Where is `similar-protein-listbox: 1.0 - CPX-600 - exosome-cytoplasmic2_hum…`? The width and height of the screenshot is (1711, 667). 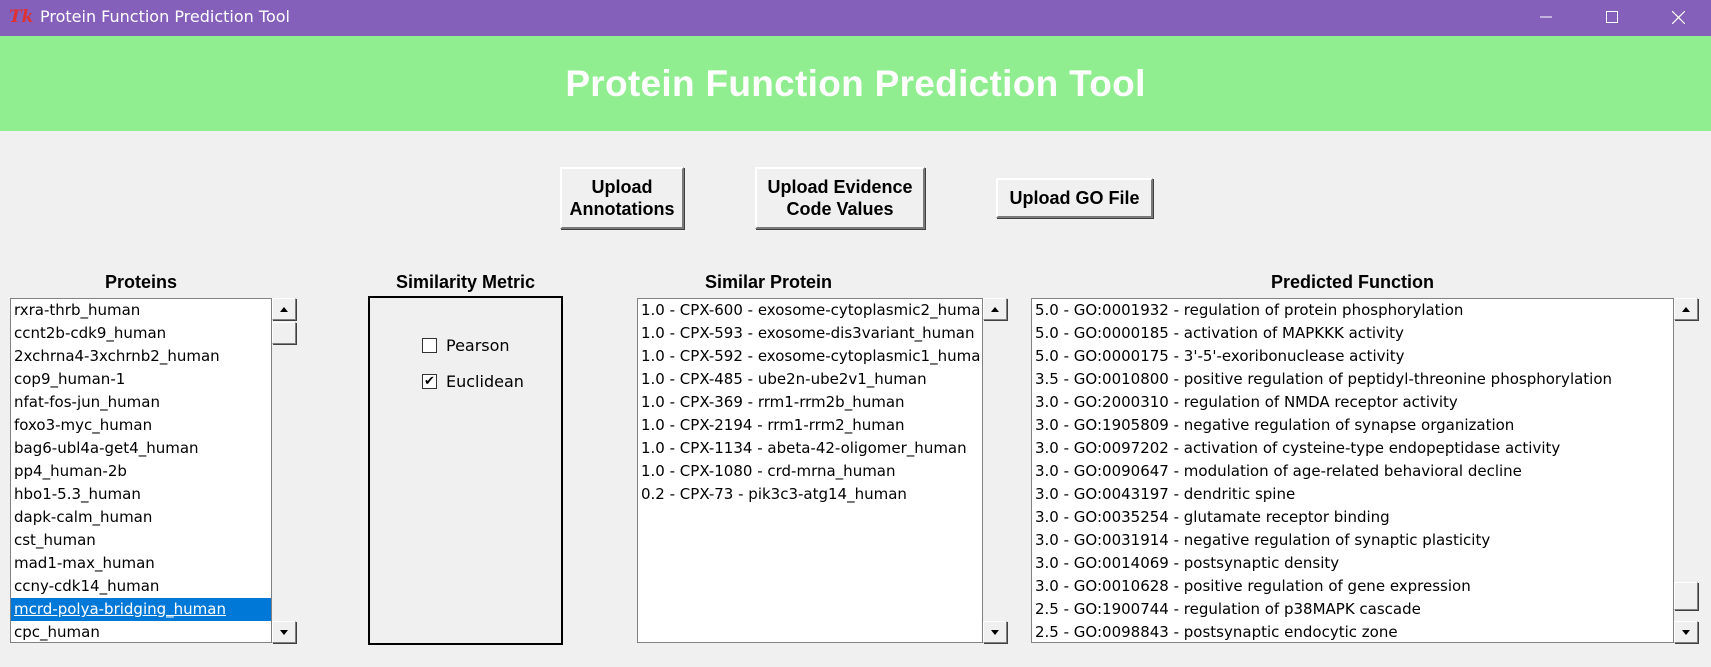
similar-protein-listbox: 1.0 - CPX-600 - exosome-cytoplasmic2_hum… is located at coordinates (810, 470).